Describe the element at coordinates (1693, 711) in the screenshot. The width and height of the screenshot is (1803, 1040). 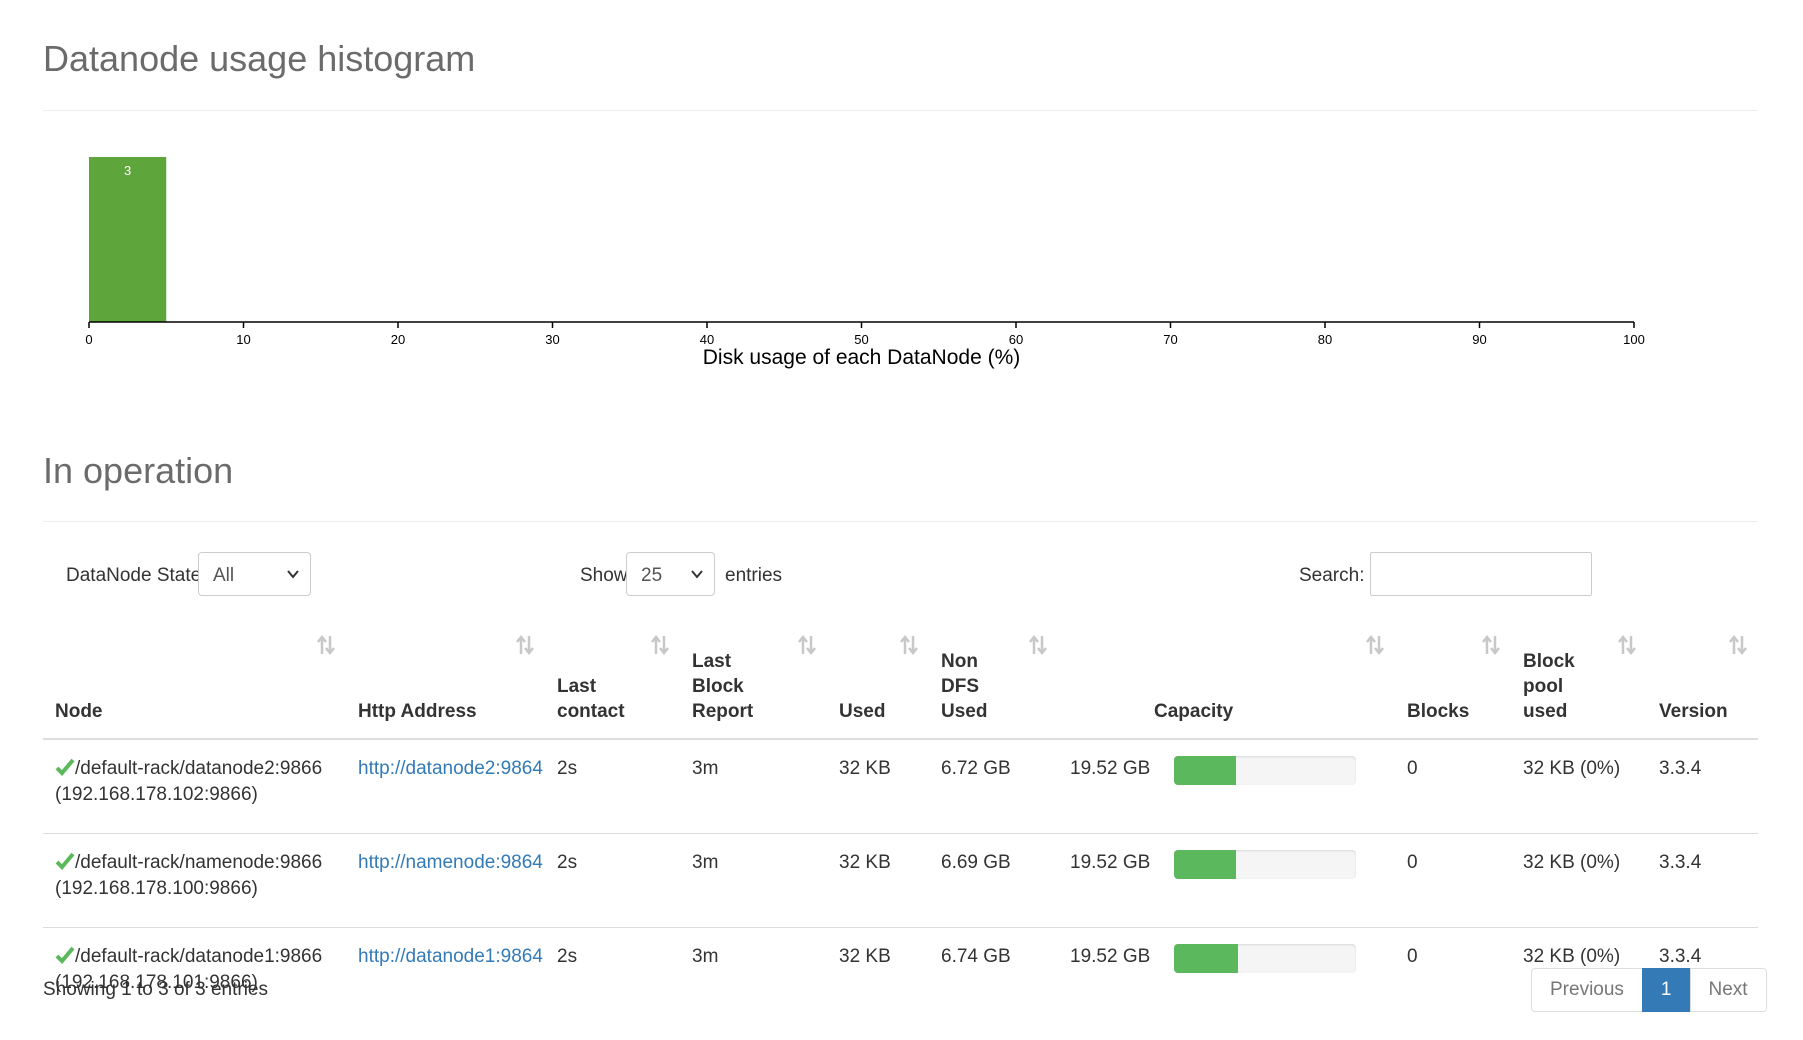
I see `column-header-label: Version` at that location.